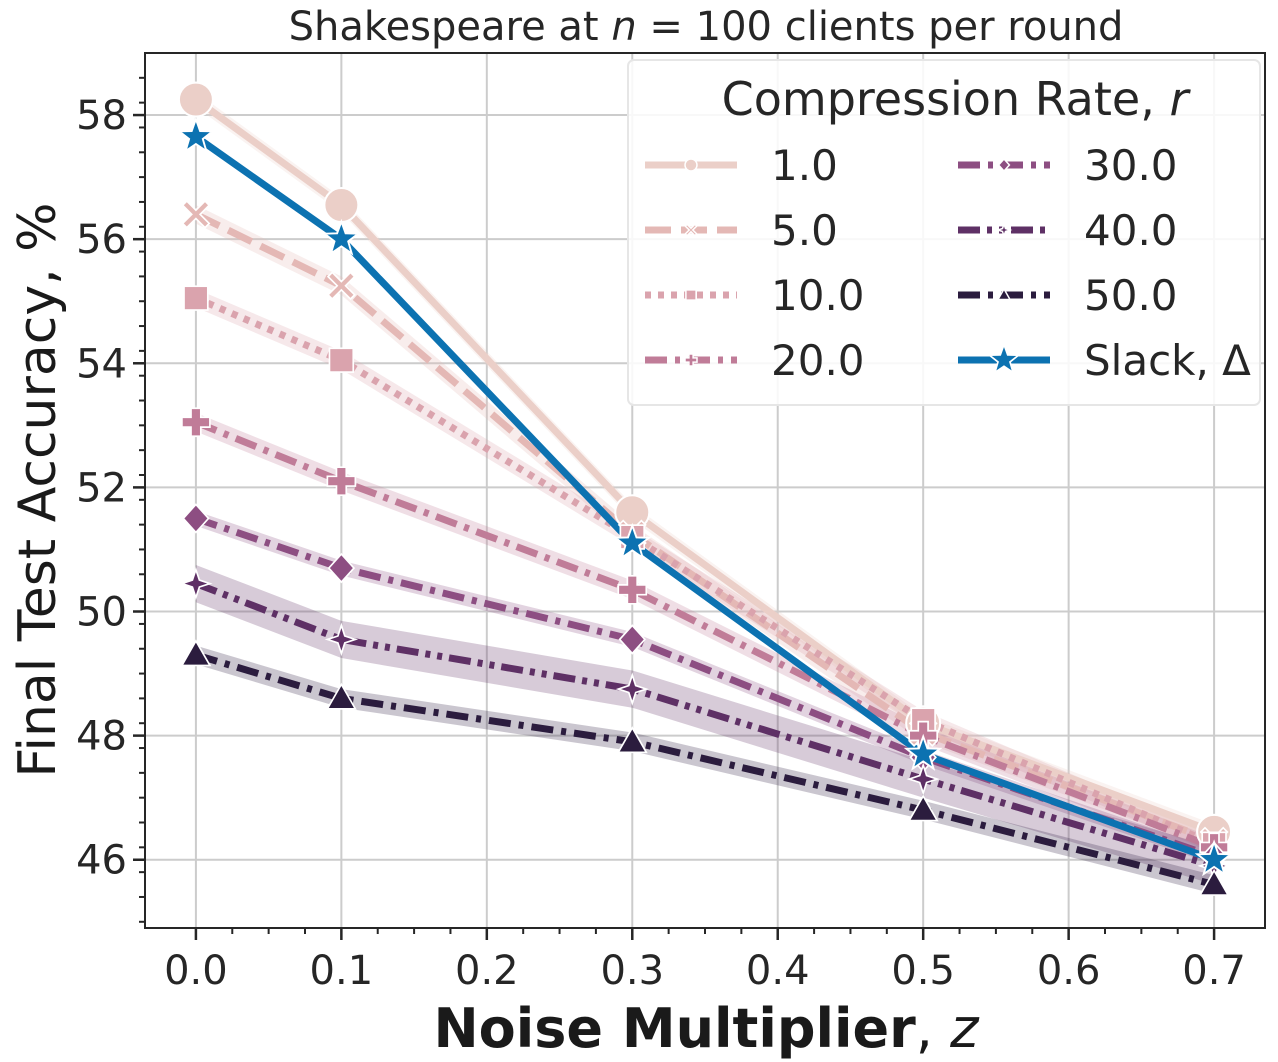 The image size is (1278, 1062). I want to click on x-tick-label: 0.3, so click(632, 971).